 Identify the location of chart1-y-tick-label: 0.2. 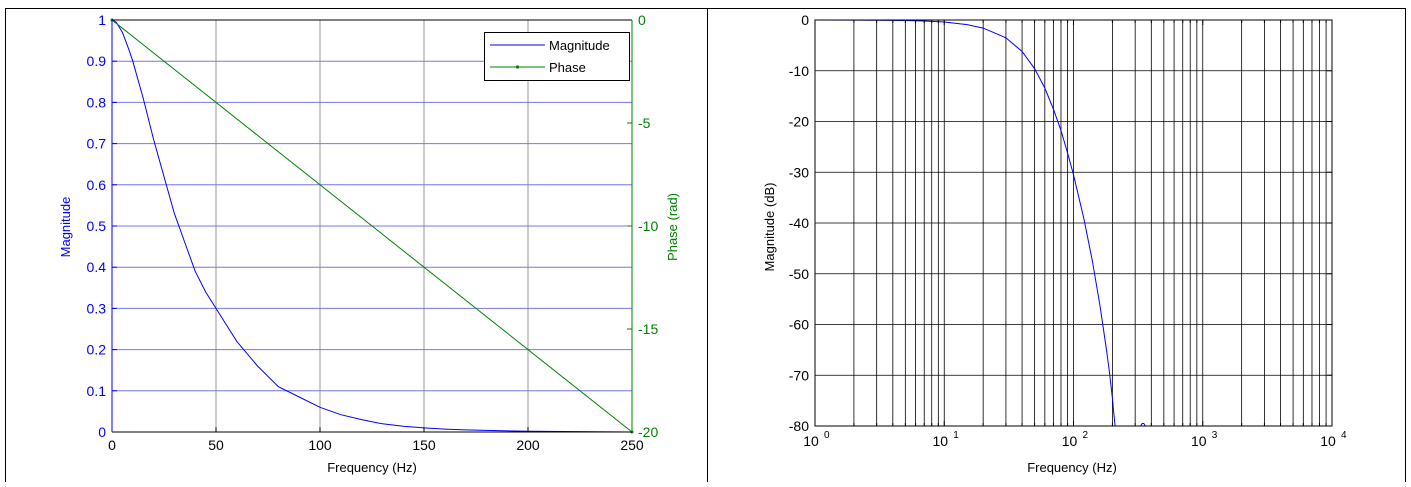
(97, 350).